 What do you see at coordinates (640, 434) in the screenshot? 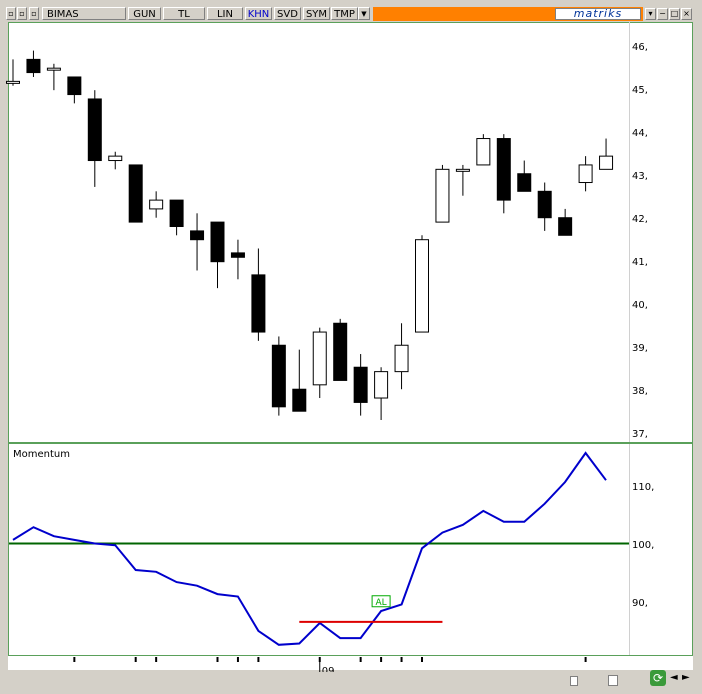
I see `price-tick-label: 37,` at bounding box center [640, 434].